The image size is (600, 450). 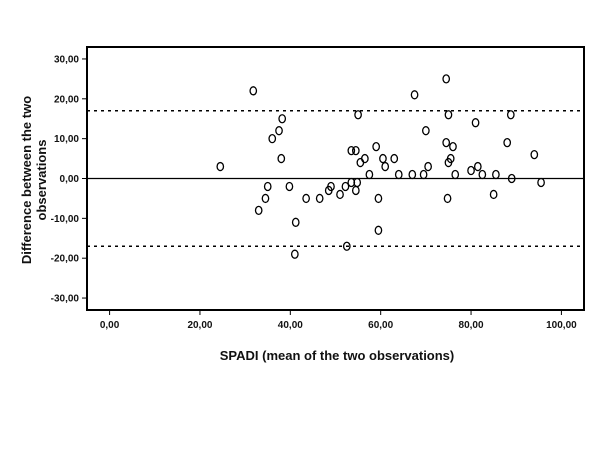 I want to click on x-tick-label: 60,00, so click(x=380, y=325).